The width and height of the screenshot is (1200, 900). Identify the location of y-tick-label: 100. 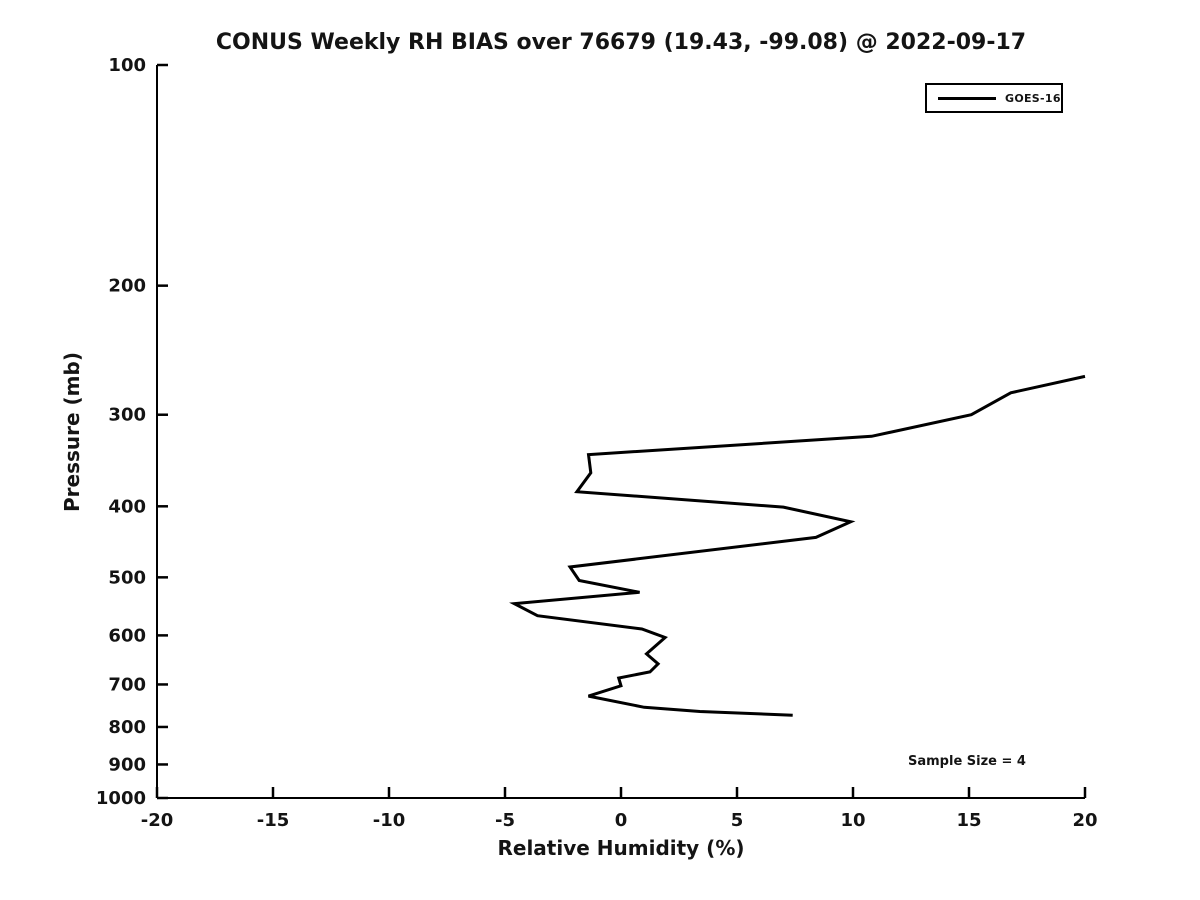
(127, 65).